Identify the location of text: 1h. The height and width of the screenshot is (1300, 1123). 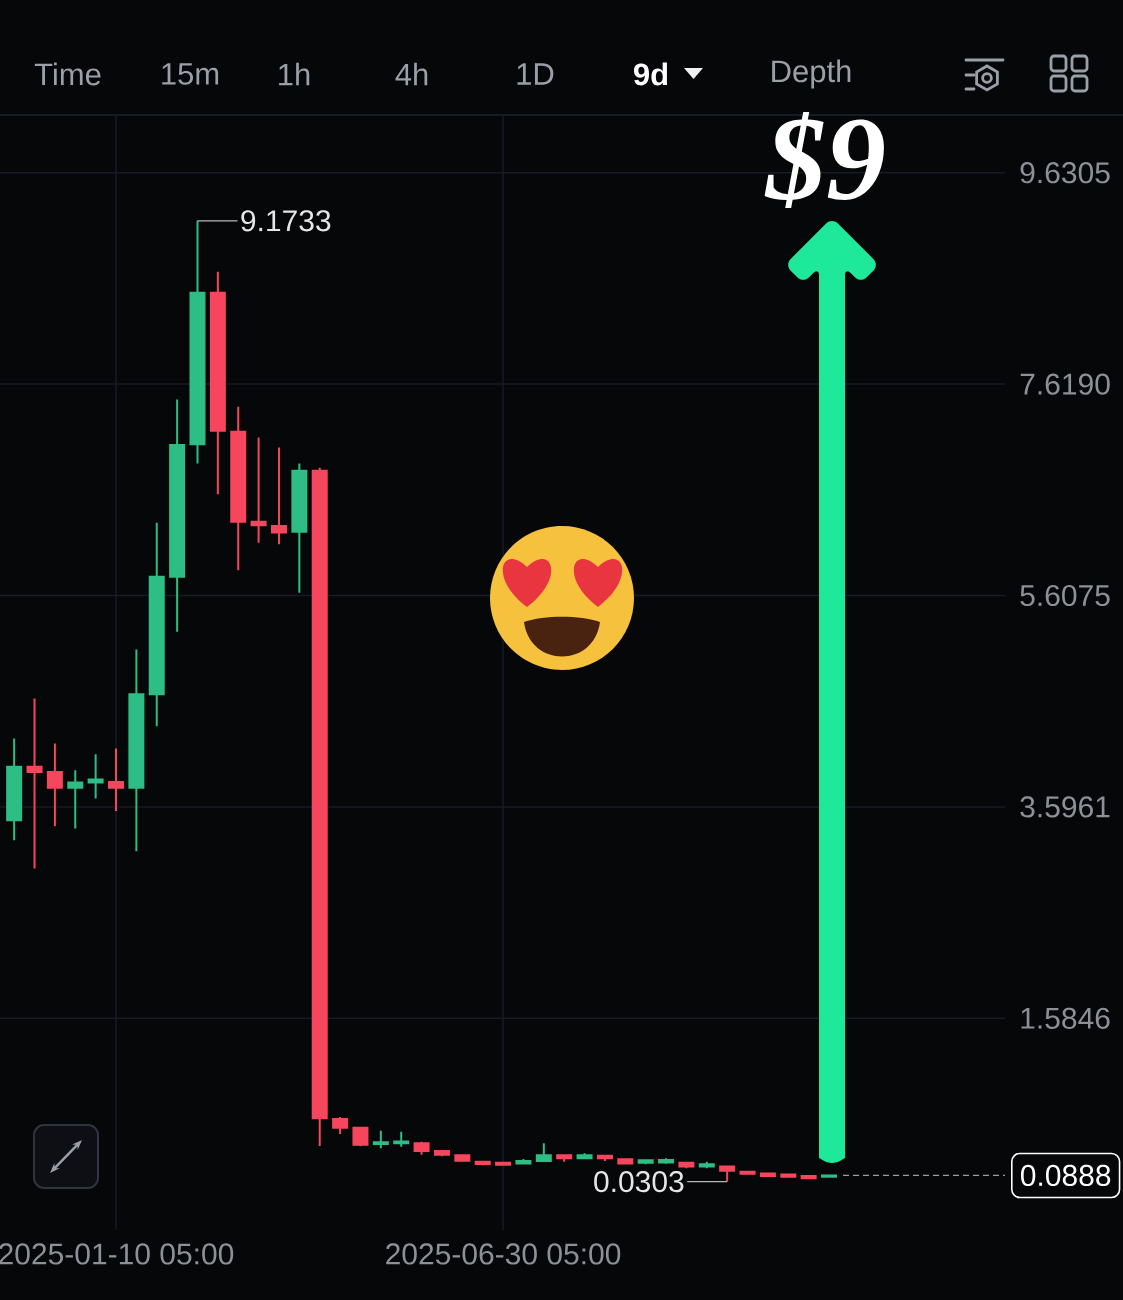
(294, 74).